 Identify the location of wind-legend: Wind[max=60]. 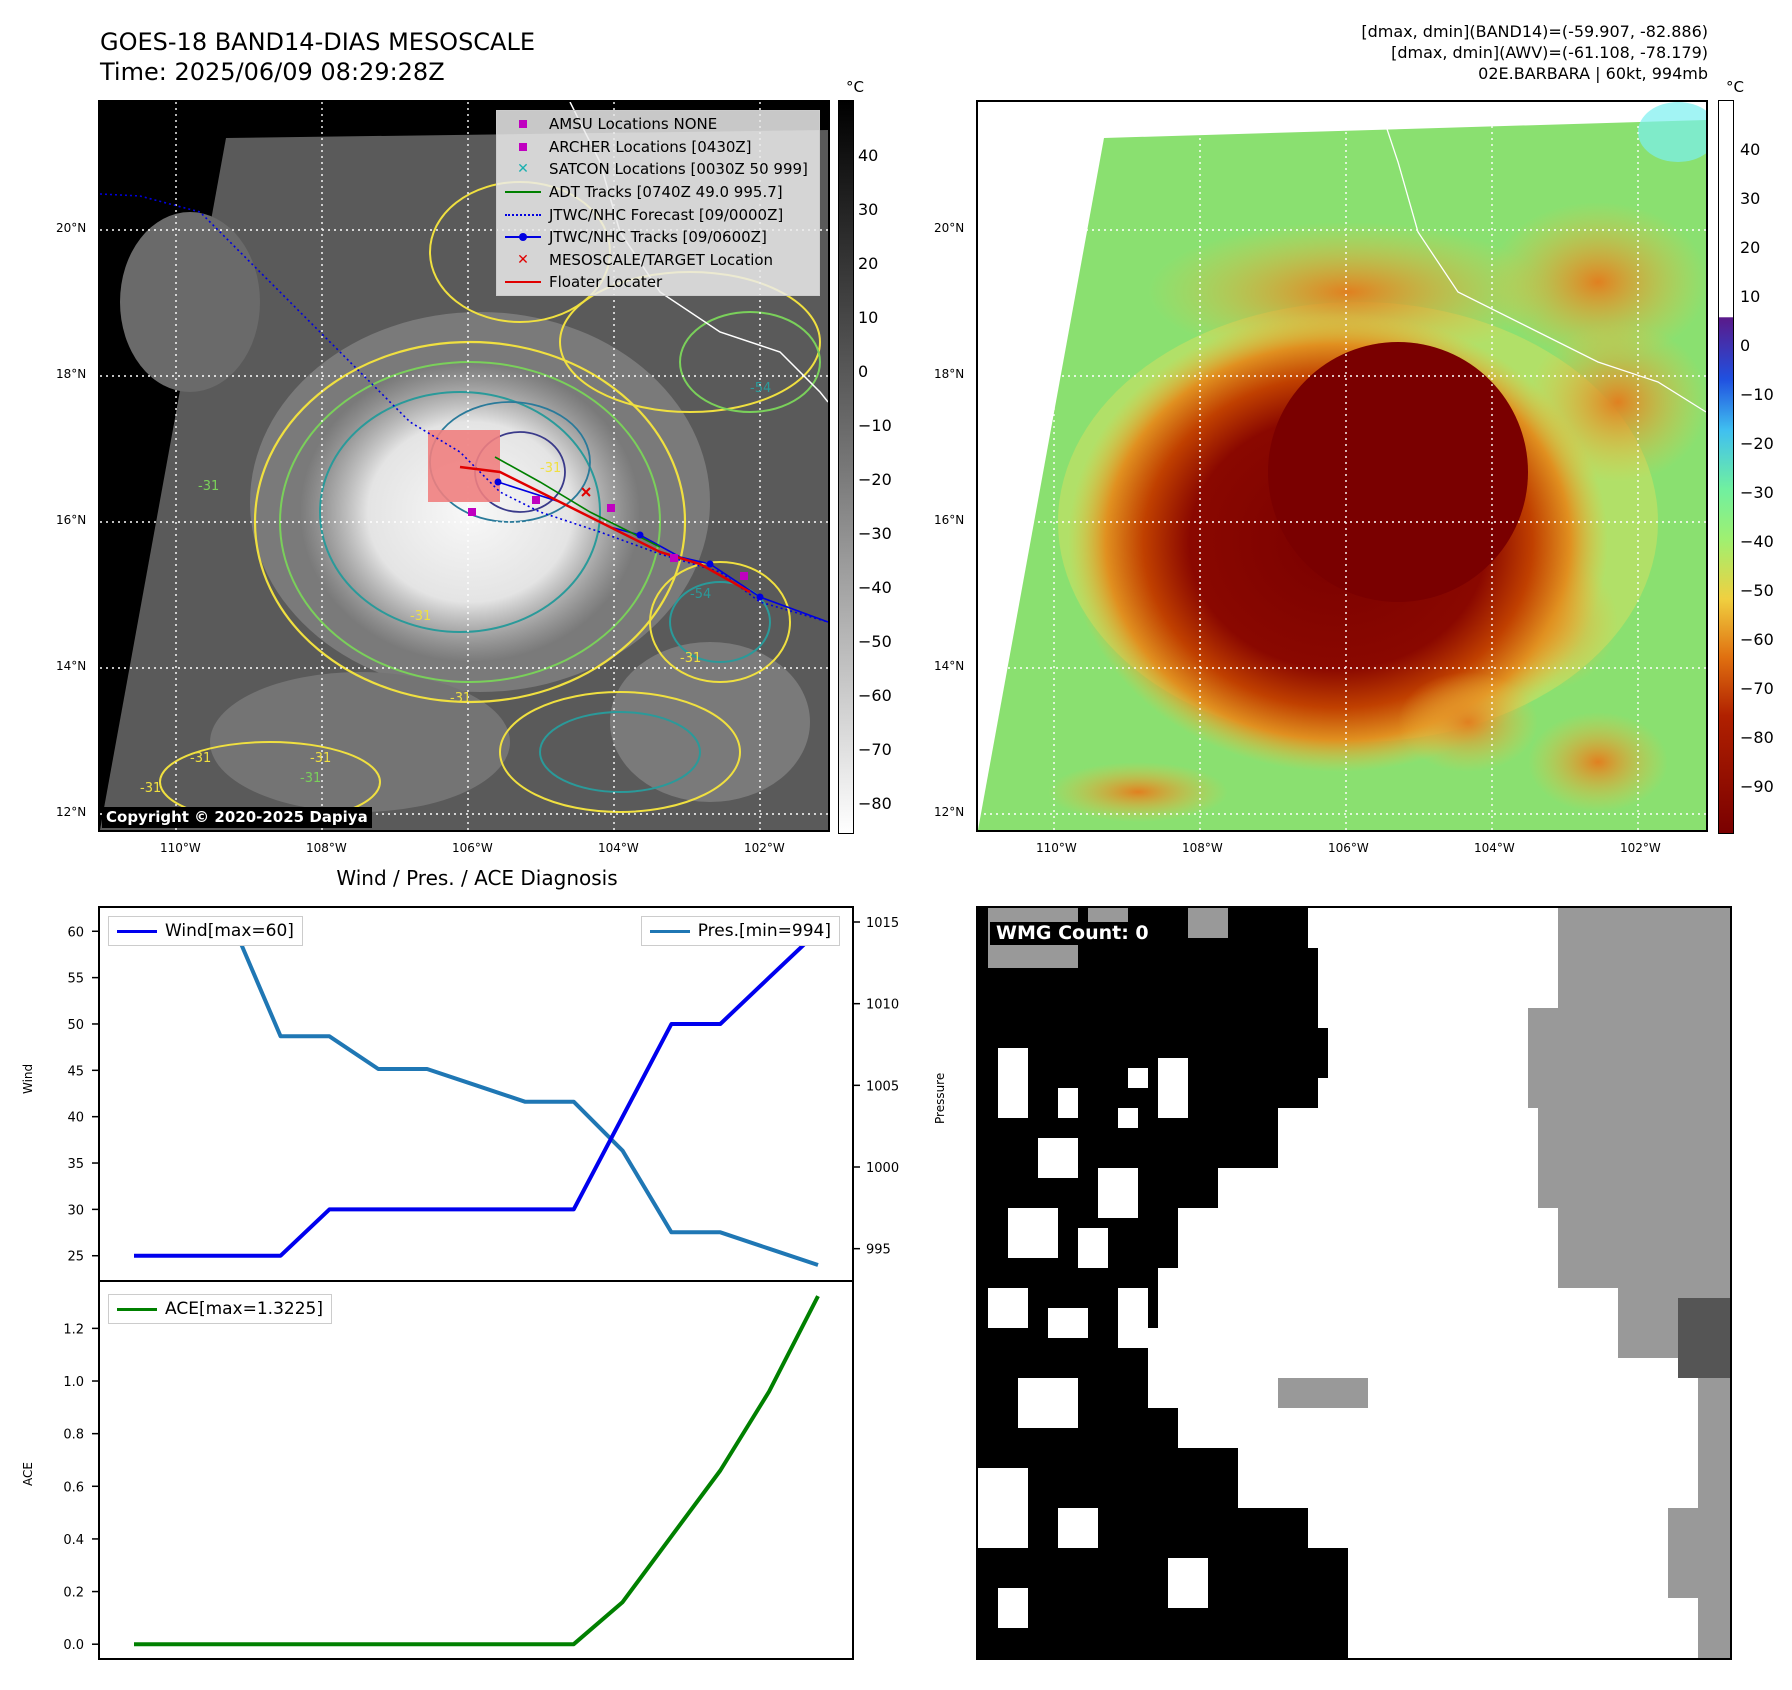
(205, 931).